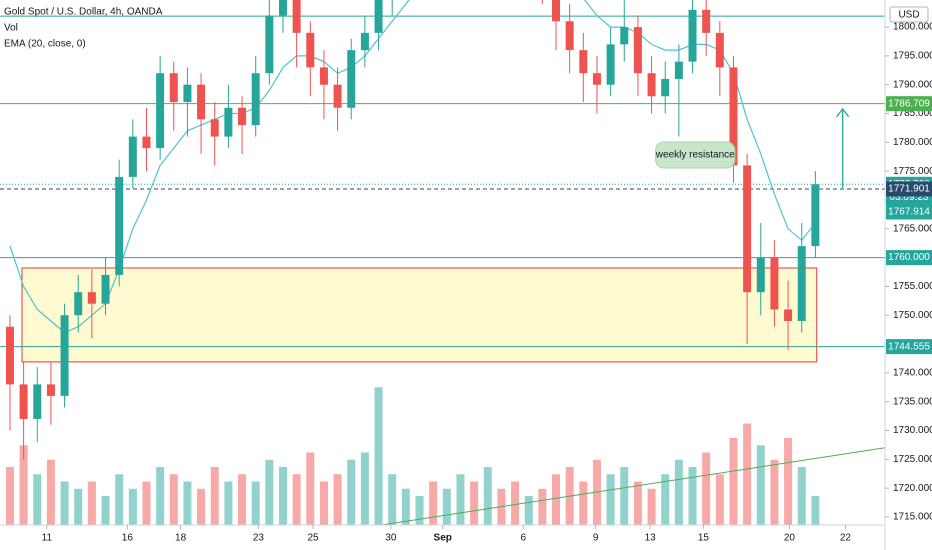  What do you see at coordinates (909, 197) in the screenshot?
I see `countdown-label: 03:09:23` at bounding box center [909, 197].